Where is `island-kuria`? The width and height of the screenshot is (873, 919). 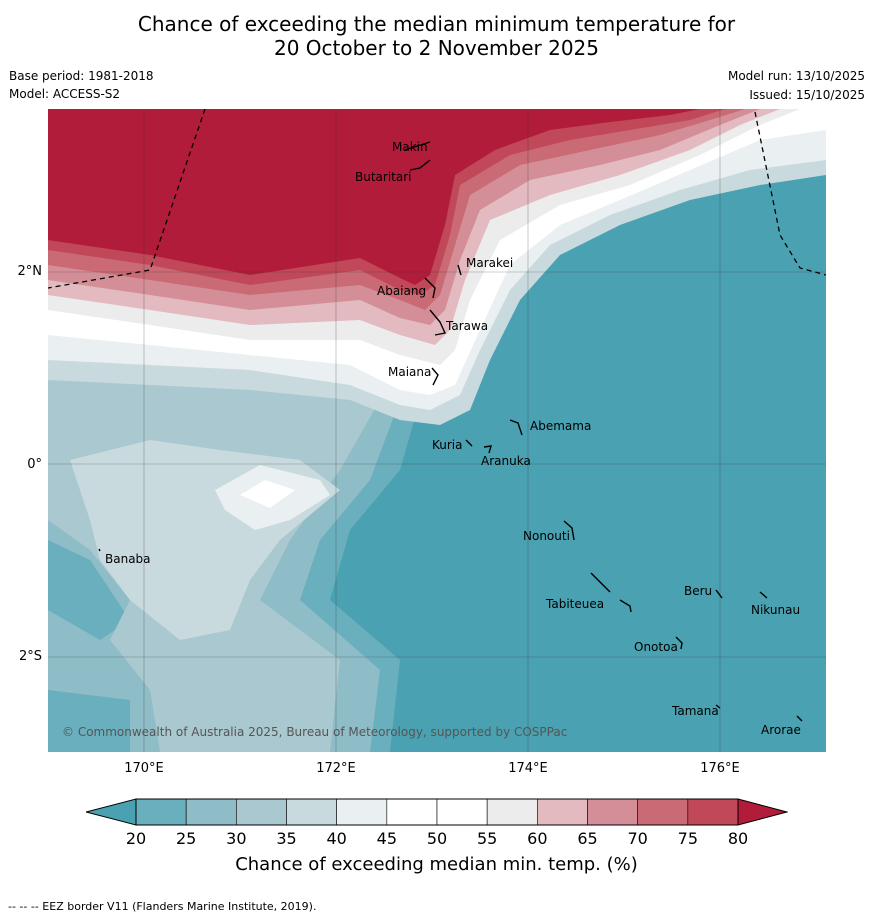
island-kuria is located at coordinates (469, 443).